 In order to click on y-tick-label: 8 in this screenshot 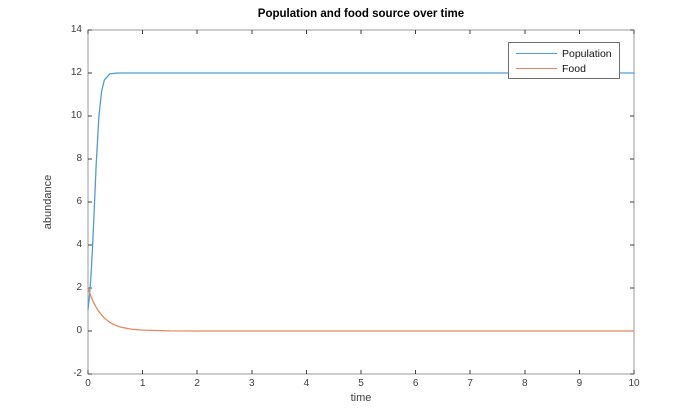, I will do `click(79, 158)`.